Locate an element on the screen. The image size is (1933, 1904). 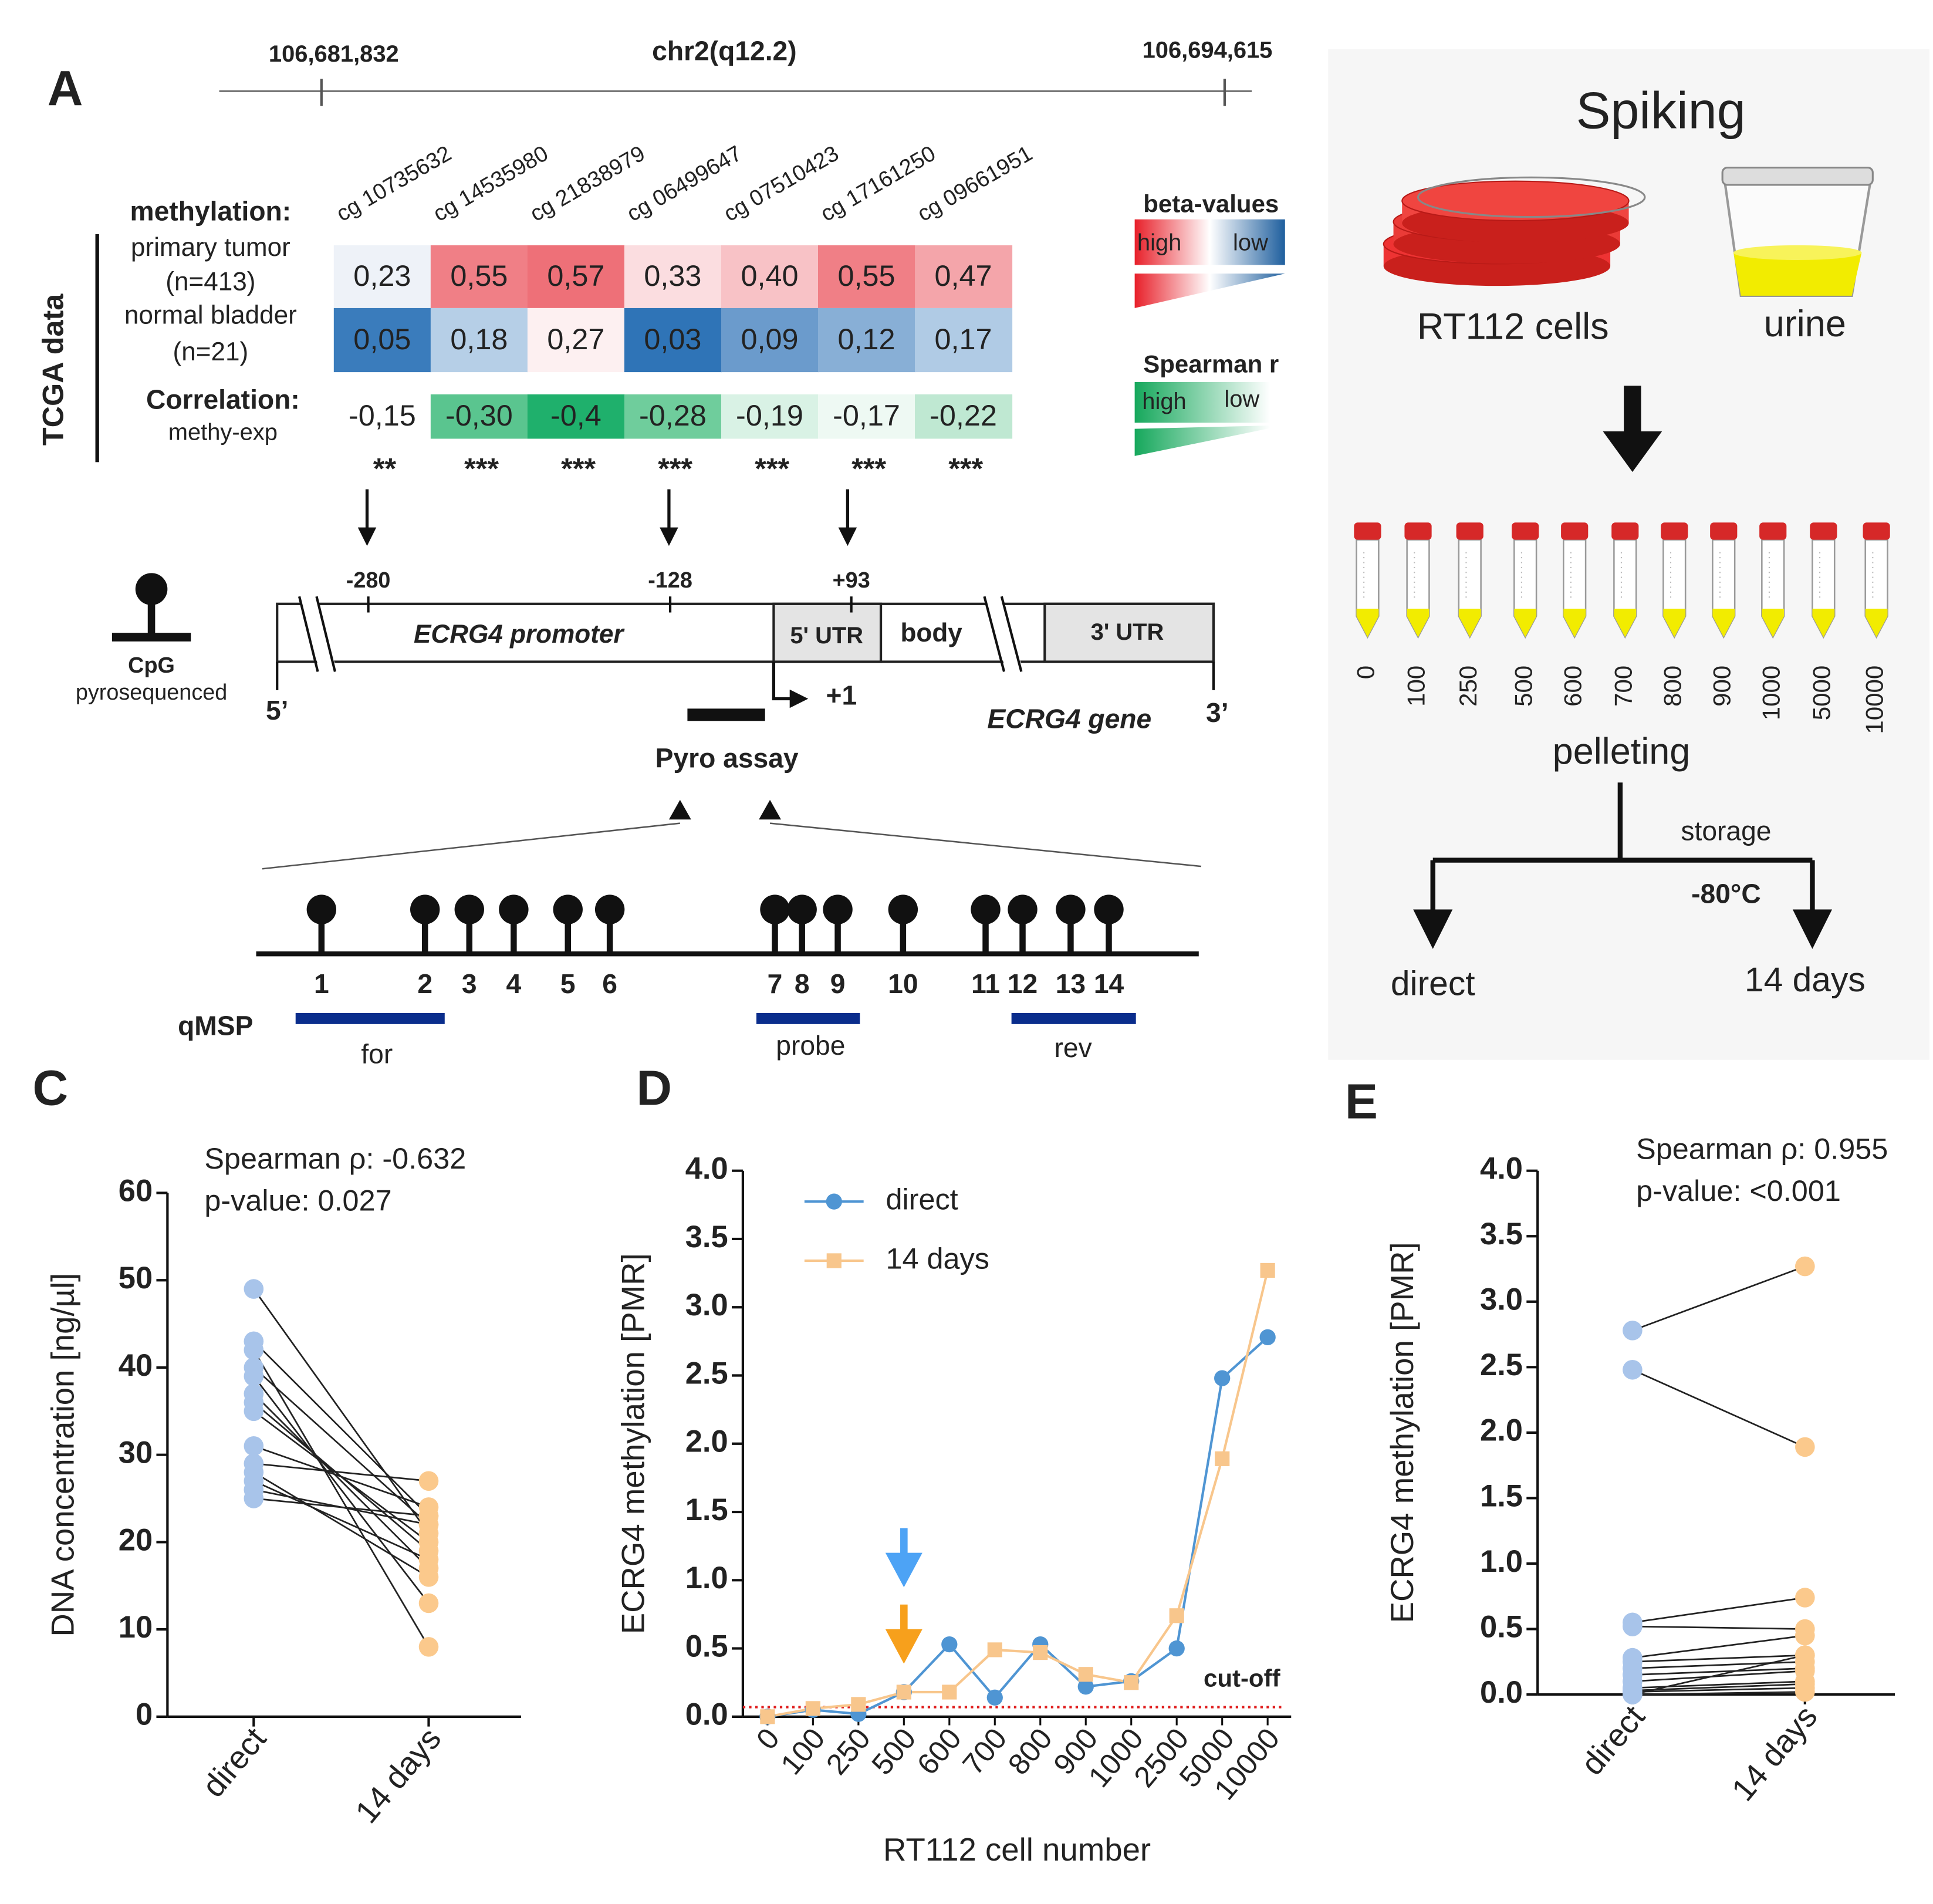
tube-label: 900 is located at coordinates (1722, 686).